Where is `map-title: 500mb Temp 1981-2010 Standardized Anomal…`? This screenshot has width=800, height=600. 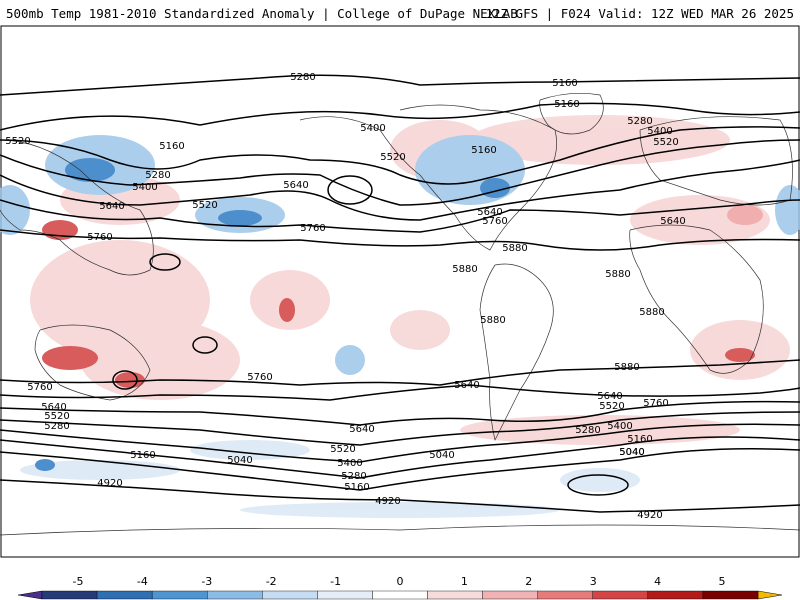
map-title: 500mb Temp 1981-2010 Standardized Anomal… is located at coordinates (262, 13).